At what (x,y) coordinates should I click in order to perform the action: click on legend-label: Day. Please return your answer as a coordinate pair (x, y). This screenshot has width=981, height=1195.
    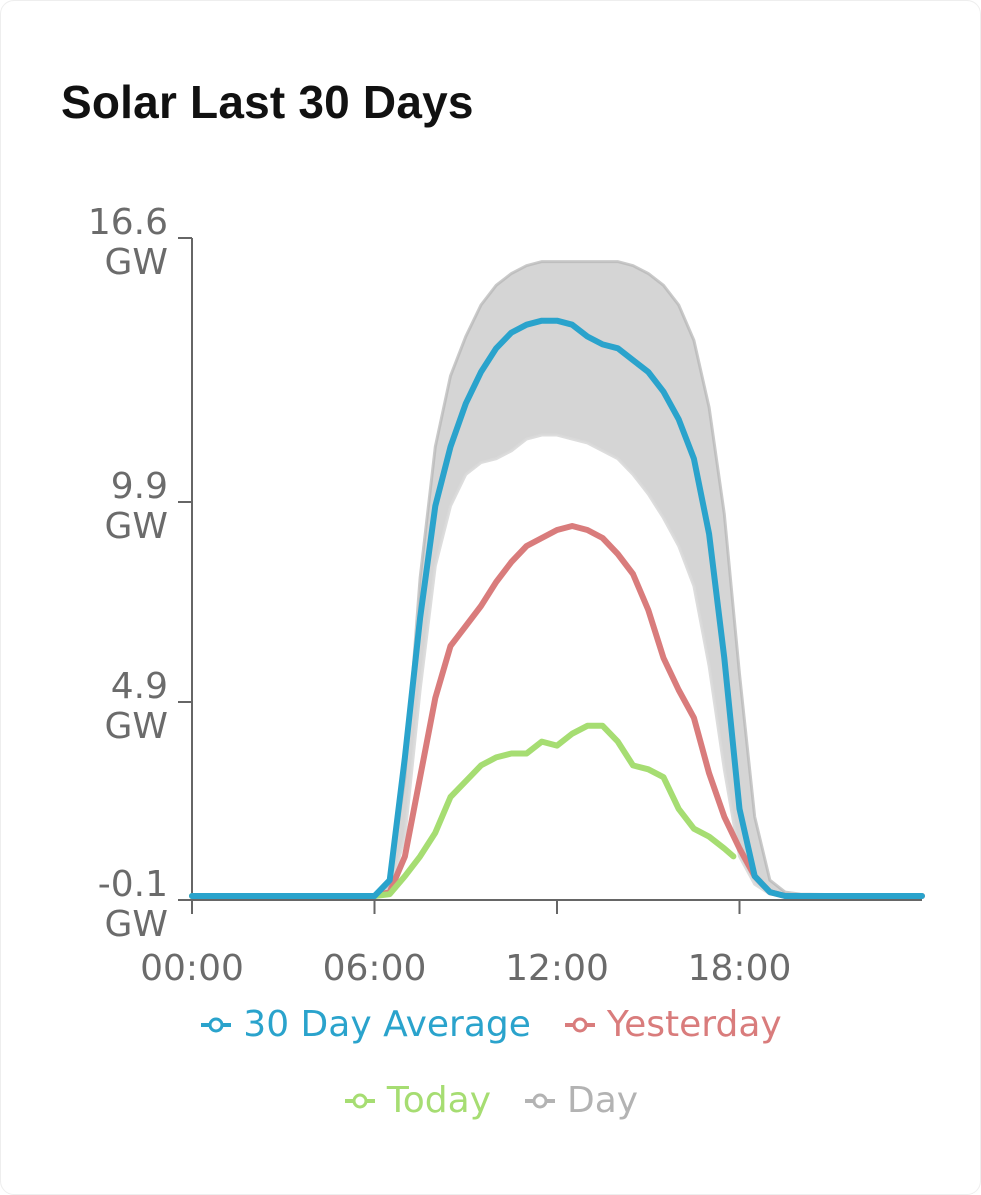
    Looking at the image, I should click on (603, 1100).